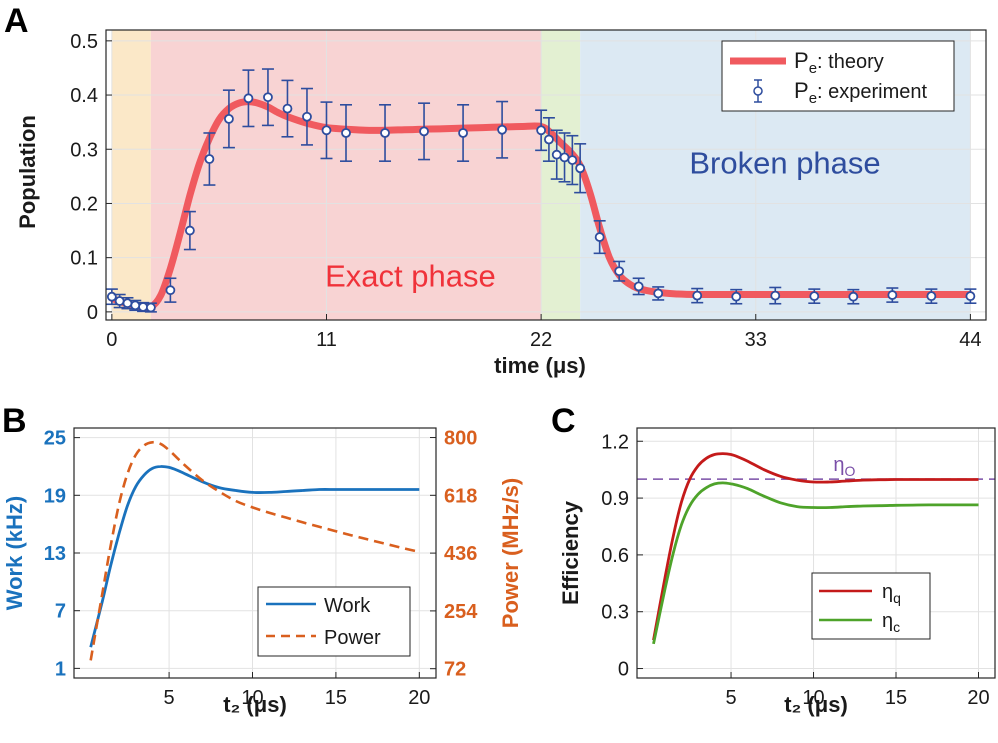 The height and width of the screenshot is (743, 998). What do you see at coordinates (255, 704) in the screenshot?
I see `x-axis-label-b: t₂ (μs)` at bounding box center [255, 704].